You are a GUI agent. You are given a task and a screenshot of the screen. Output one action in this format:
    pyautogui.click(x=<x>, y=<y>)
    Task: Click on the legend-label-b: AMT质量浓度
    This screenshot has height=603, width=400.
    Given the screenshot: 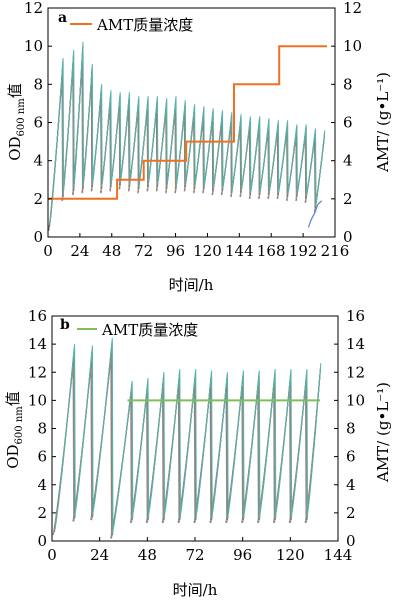 What is the action you would take?
    pyautogui.click(x=149, y=330)
    